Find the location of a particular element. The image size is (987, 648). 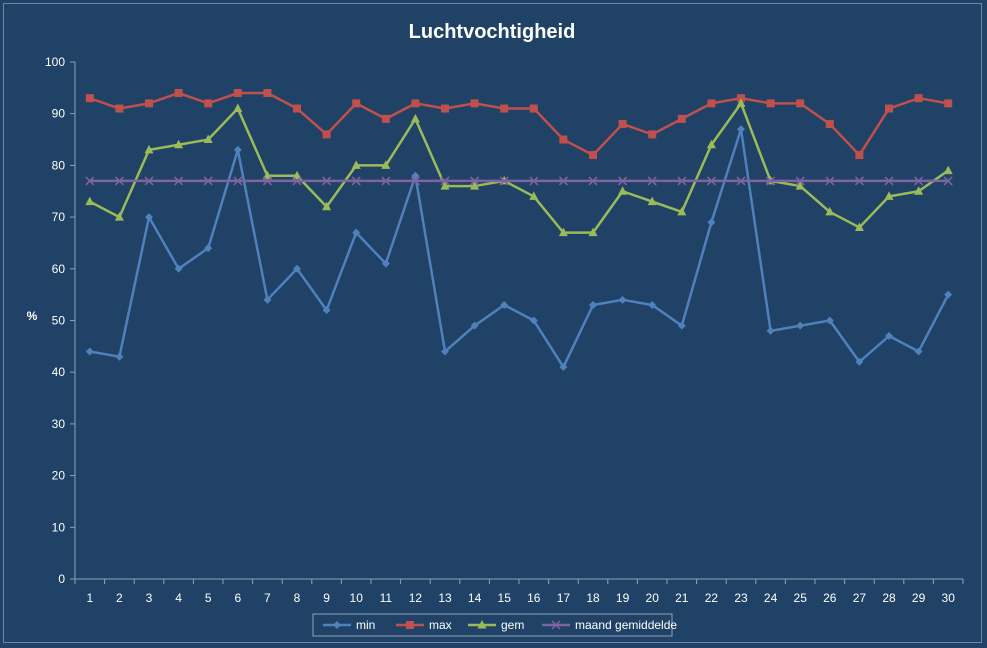

legend-label: max is located at coordinates (440, 625).